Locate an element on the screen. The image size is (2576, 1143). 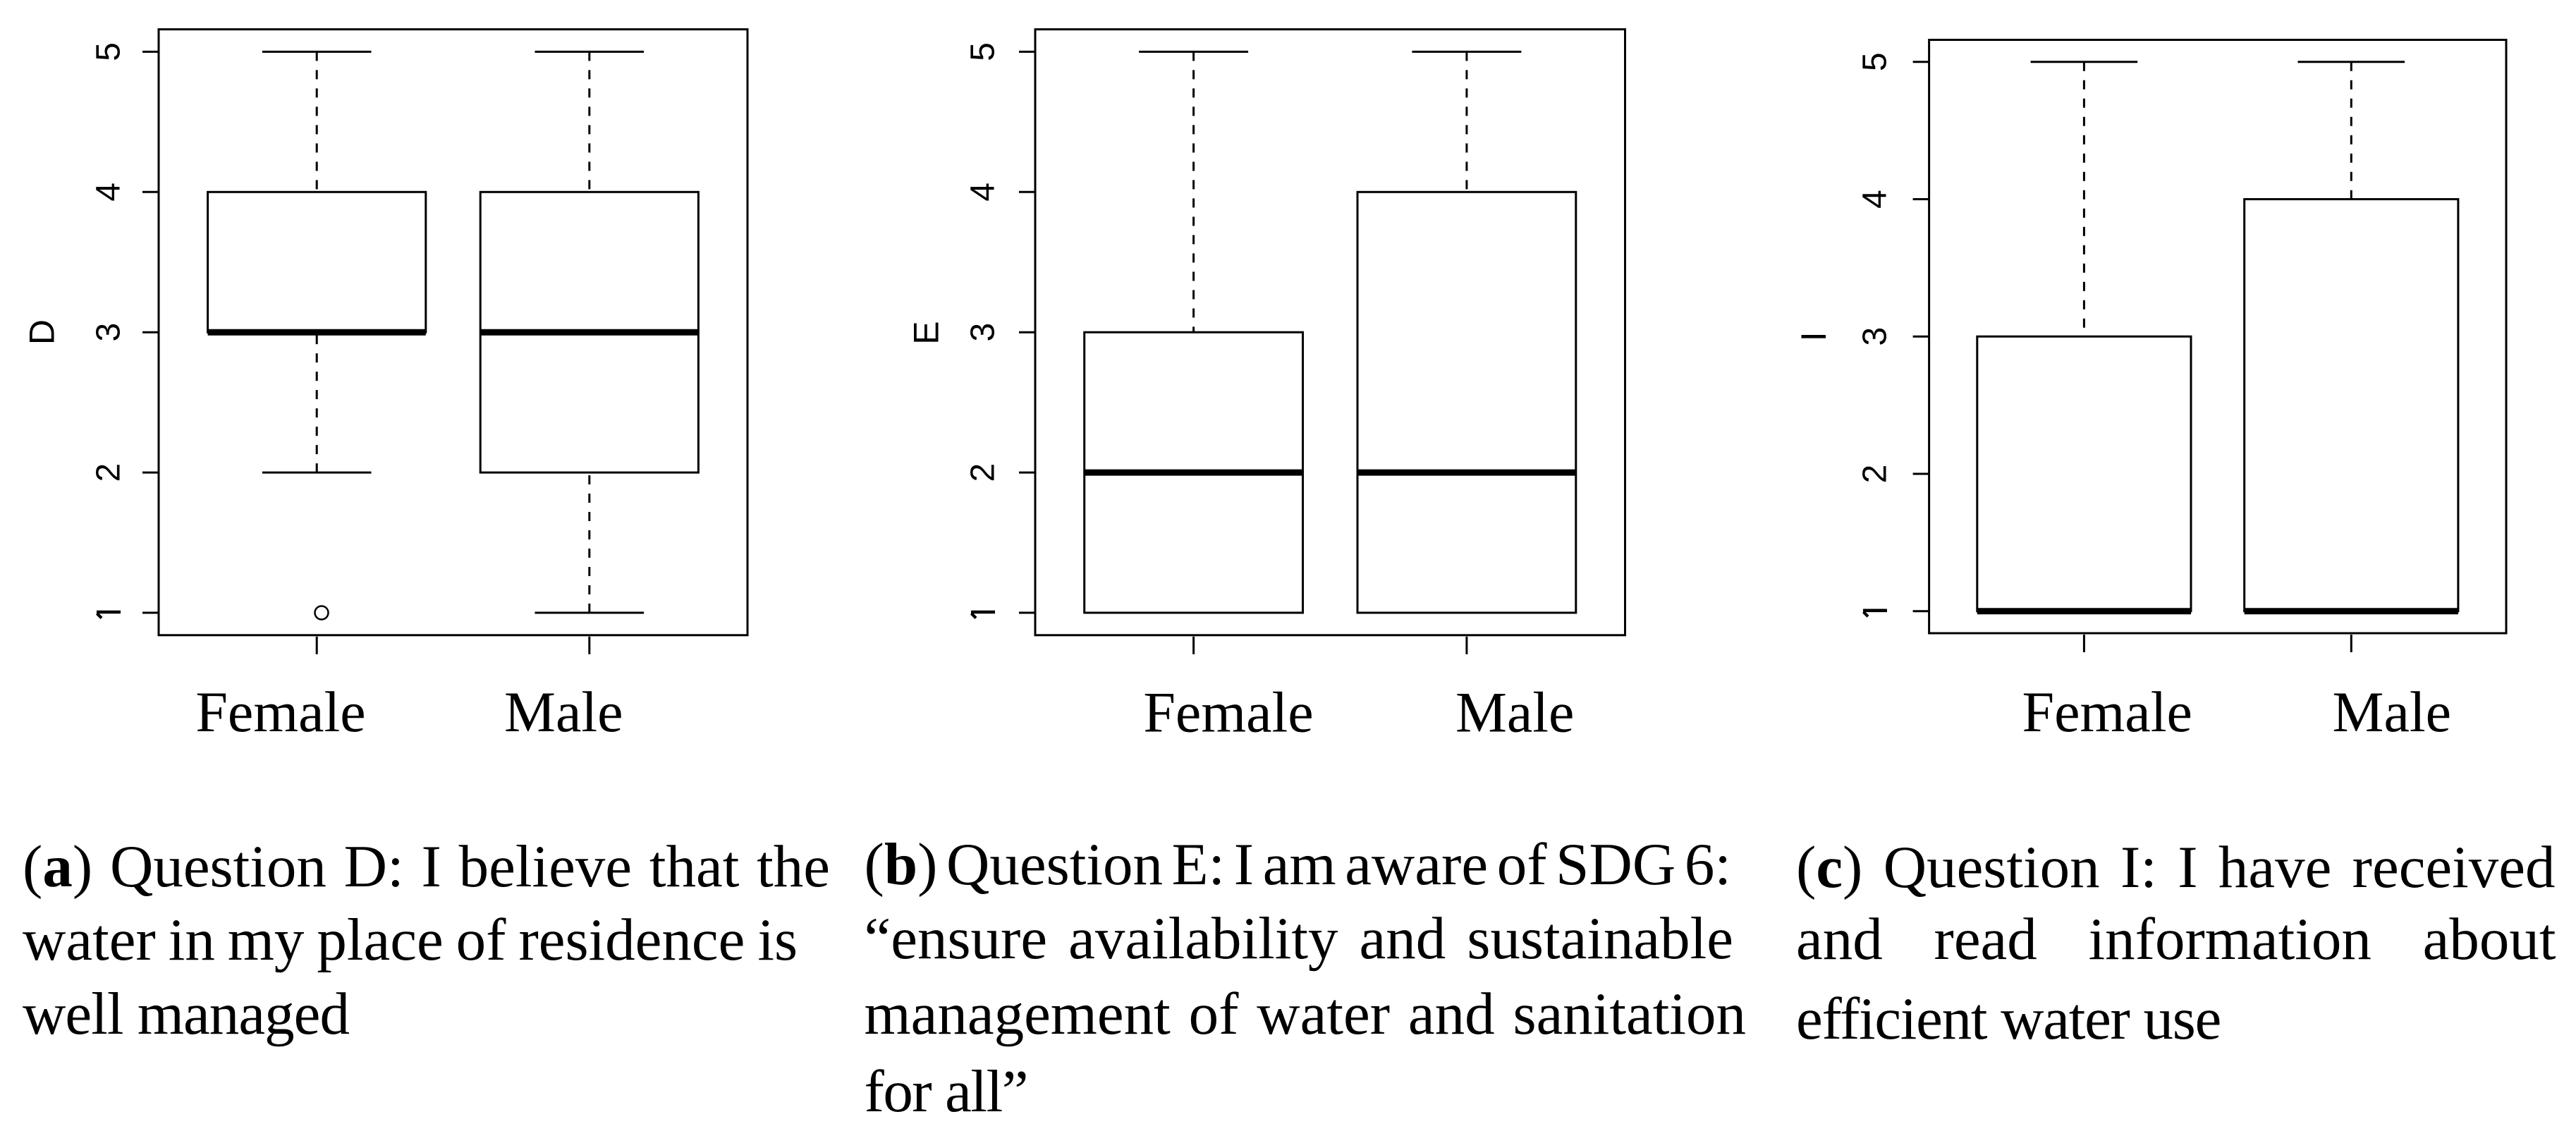
svg-text: E is located at coordinates (927, 332).